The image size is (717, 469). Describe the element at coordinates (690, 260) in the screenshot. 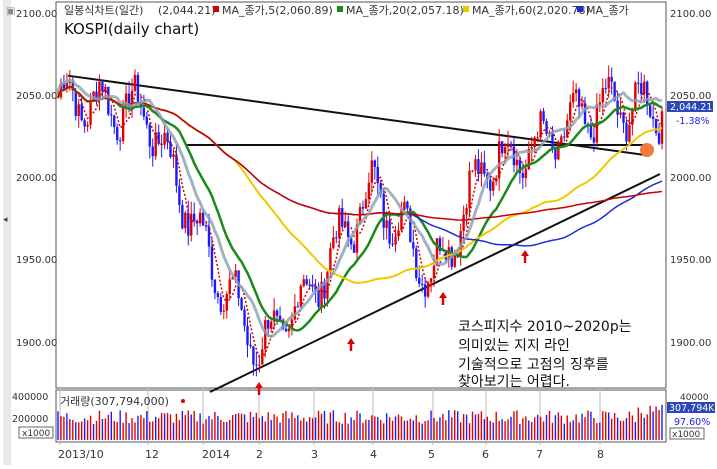

I see `right-tick-1950: 1950.00` at that location.